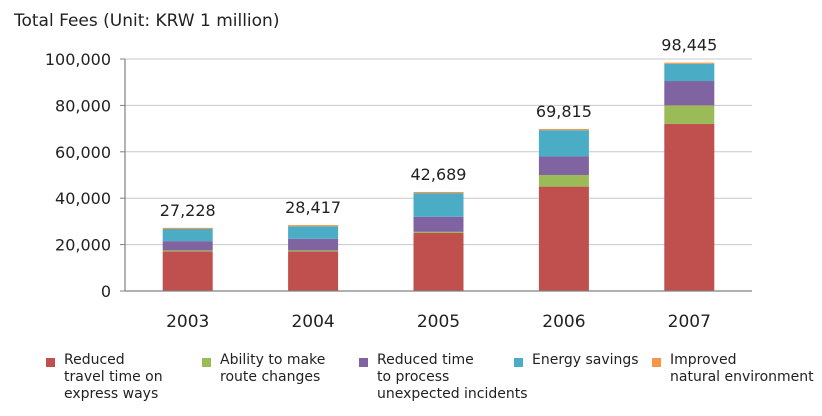  What do you see at coordinates (78, 59) in the screenshot?
I see `y-tick-label: 100,000` at bounding box center [78, 59].